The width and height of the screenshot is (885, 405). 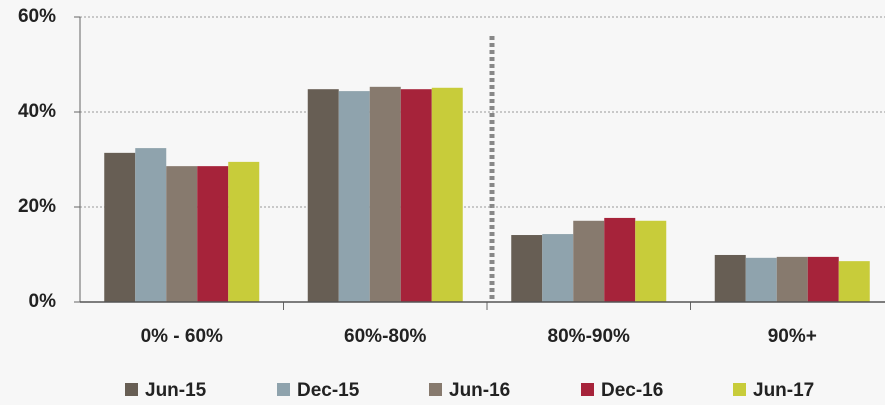 What do you see at coordinates (385, 336) in the screenshot?
I see `x-tick-label: 60%-80%` at bounding box center [385, 336].